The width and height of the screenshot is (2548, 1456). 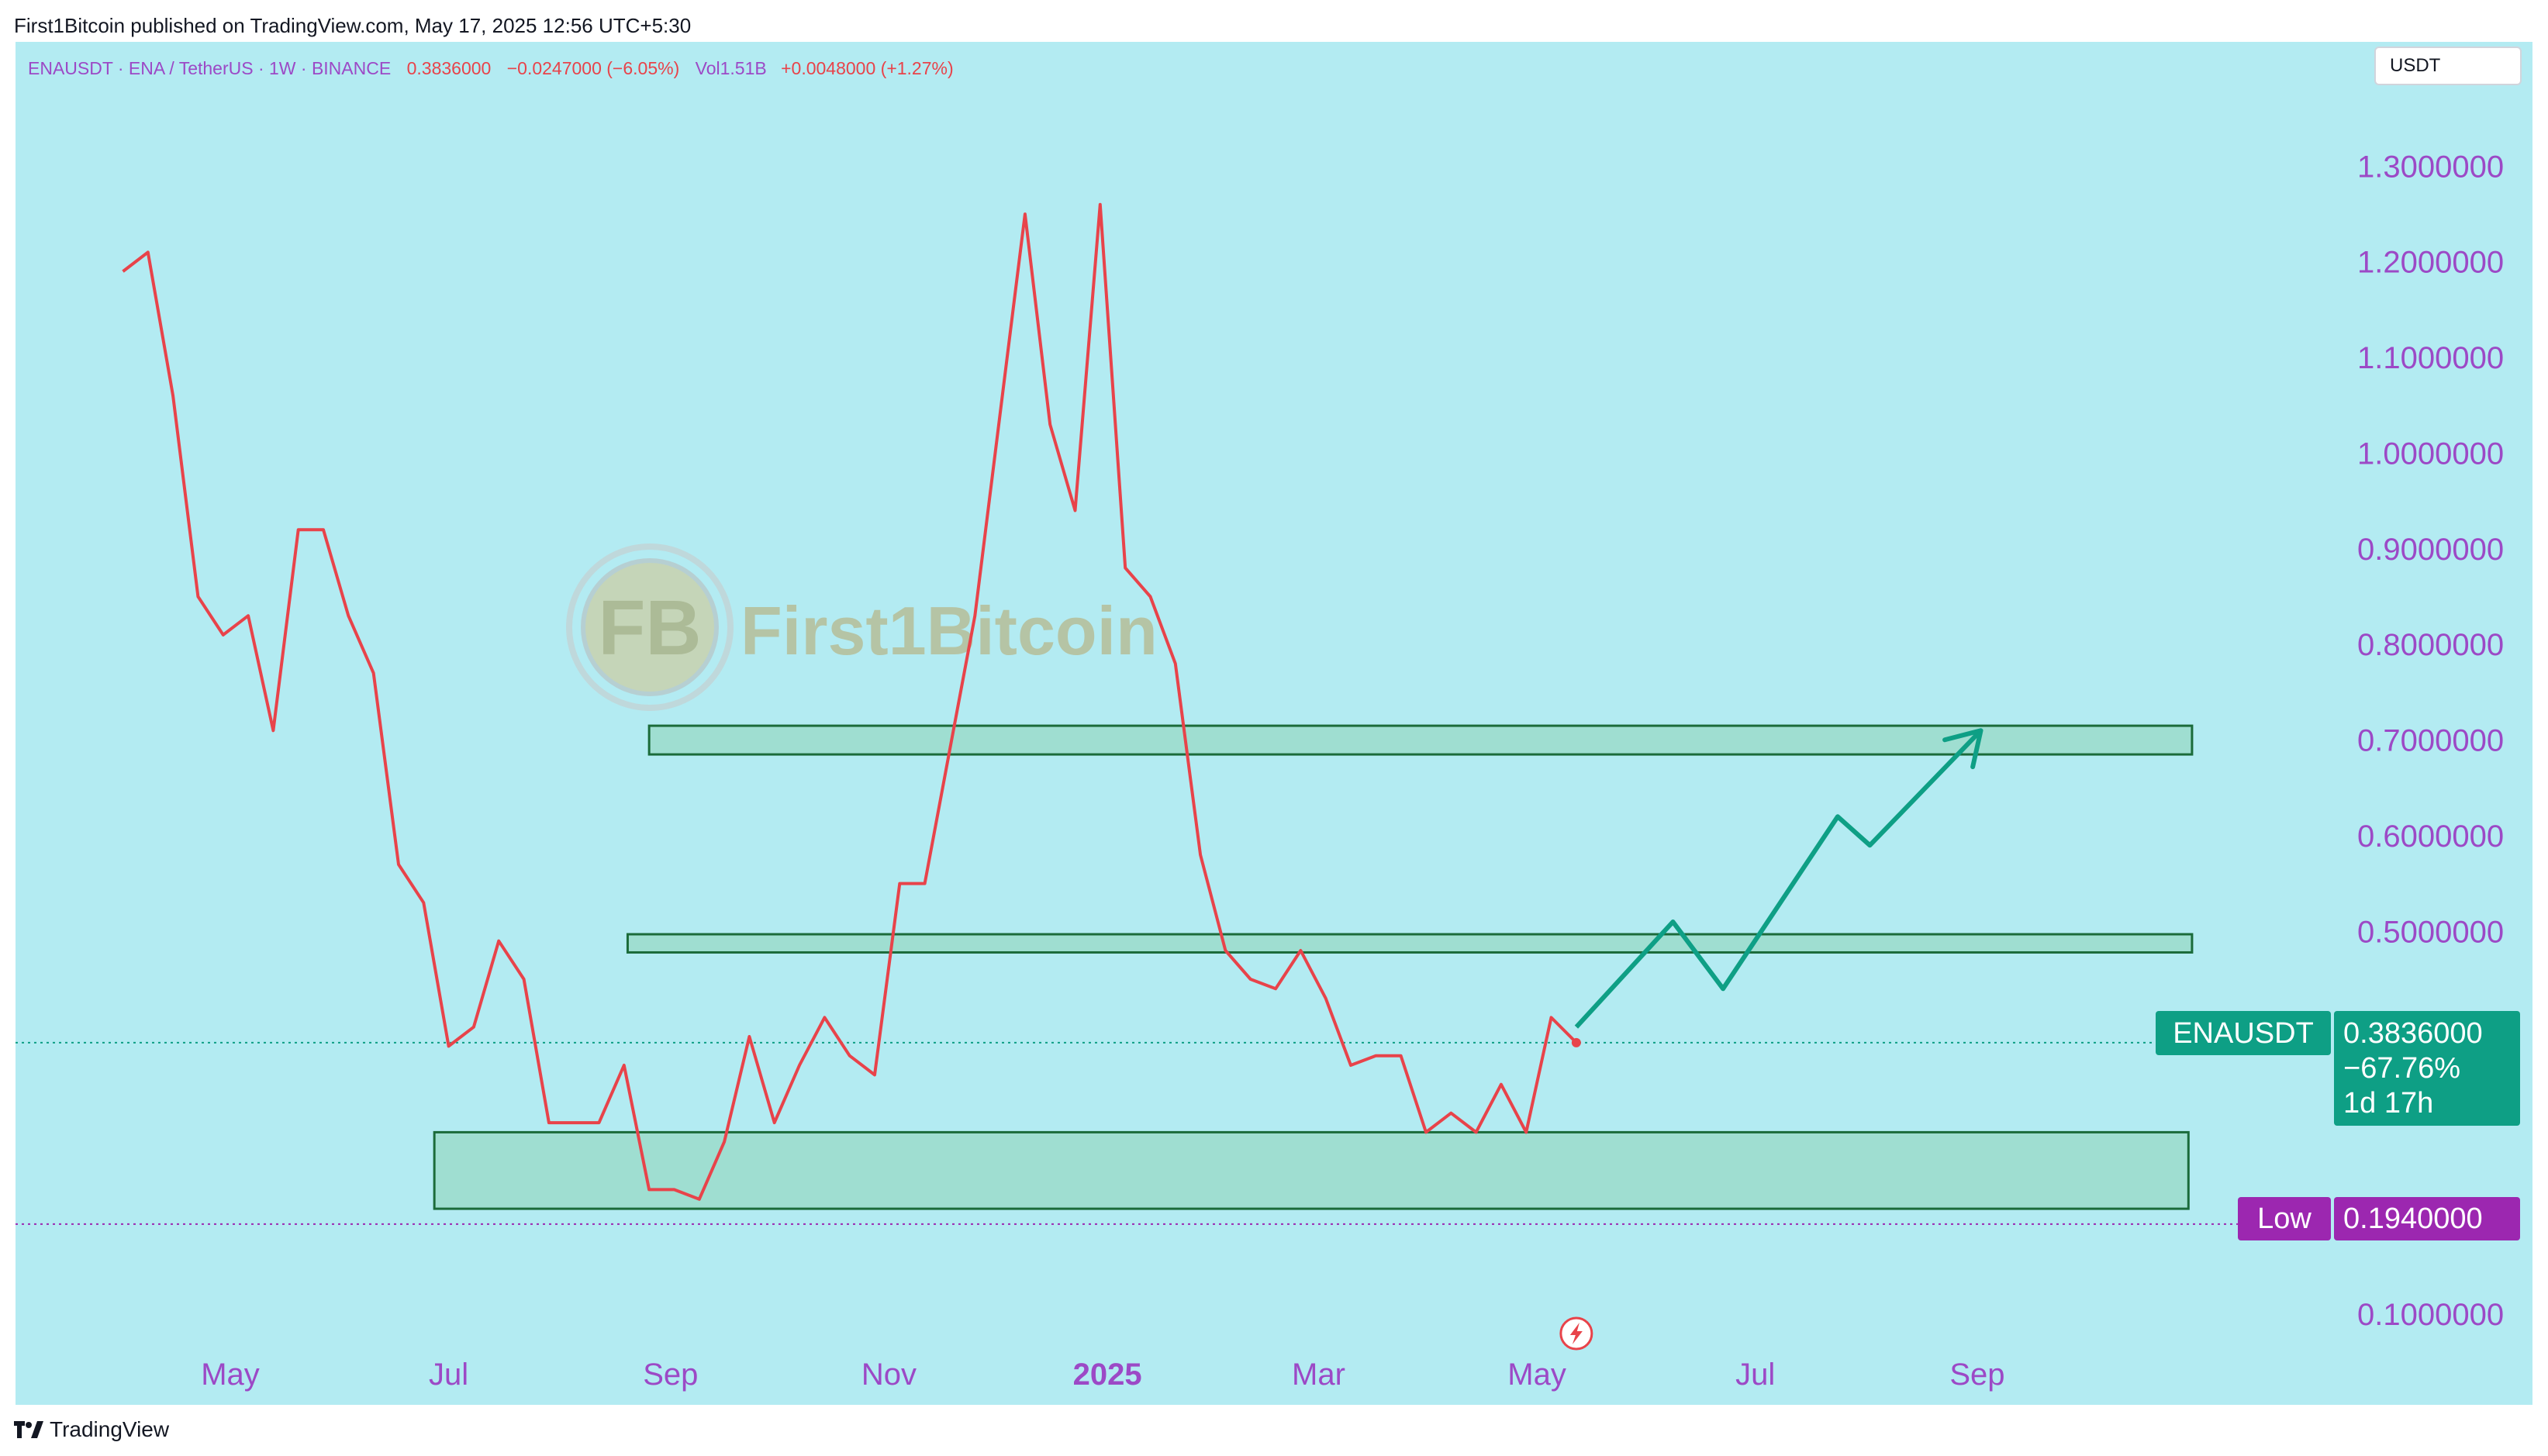 What do you see at coordinates (449, 68) in the screenshot?
I see `legend-price: 0.3836000` at bounding box center [449, 68].